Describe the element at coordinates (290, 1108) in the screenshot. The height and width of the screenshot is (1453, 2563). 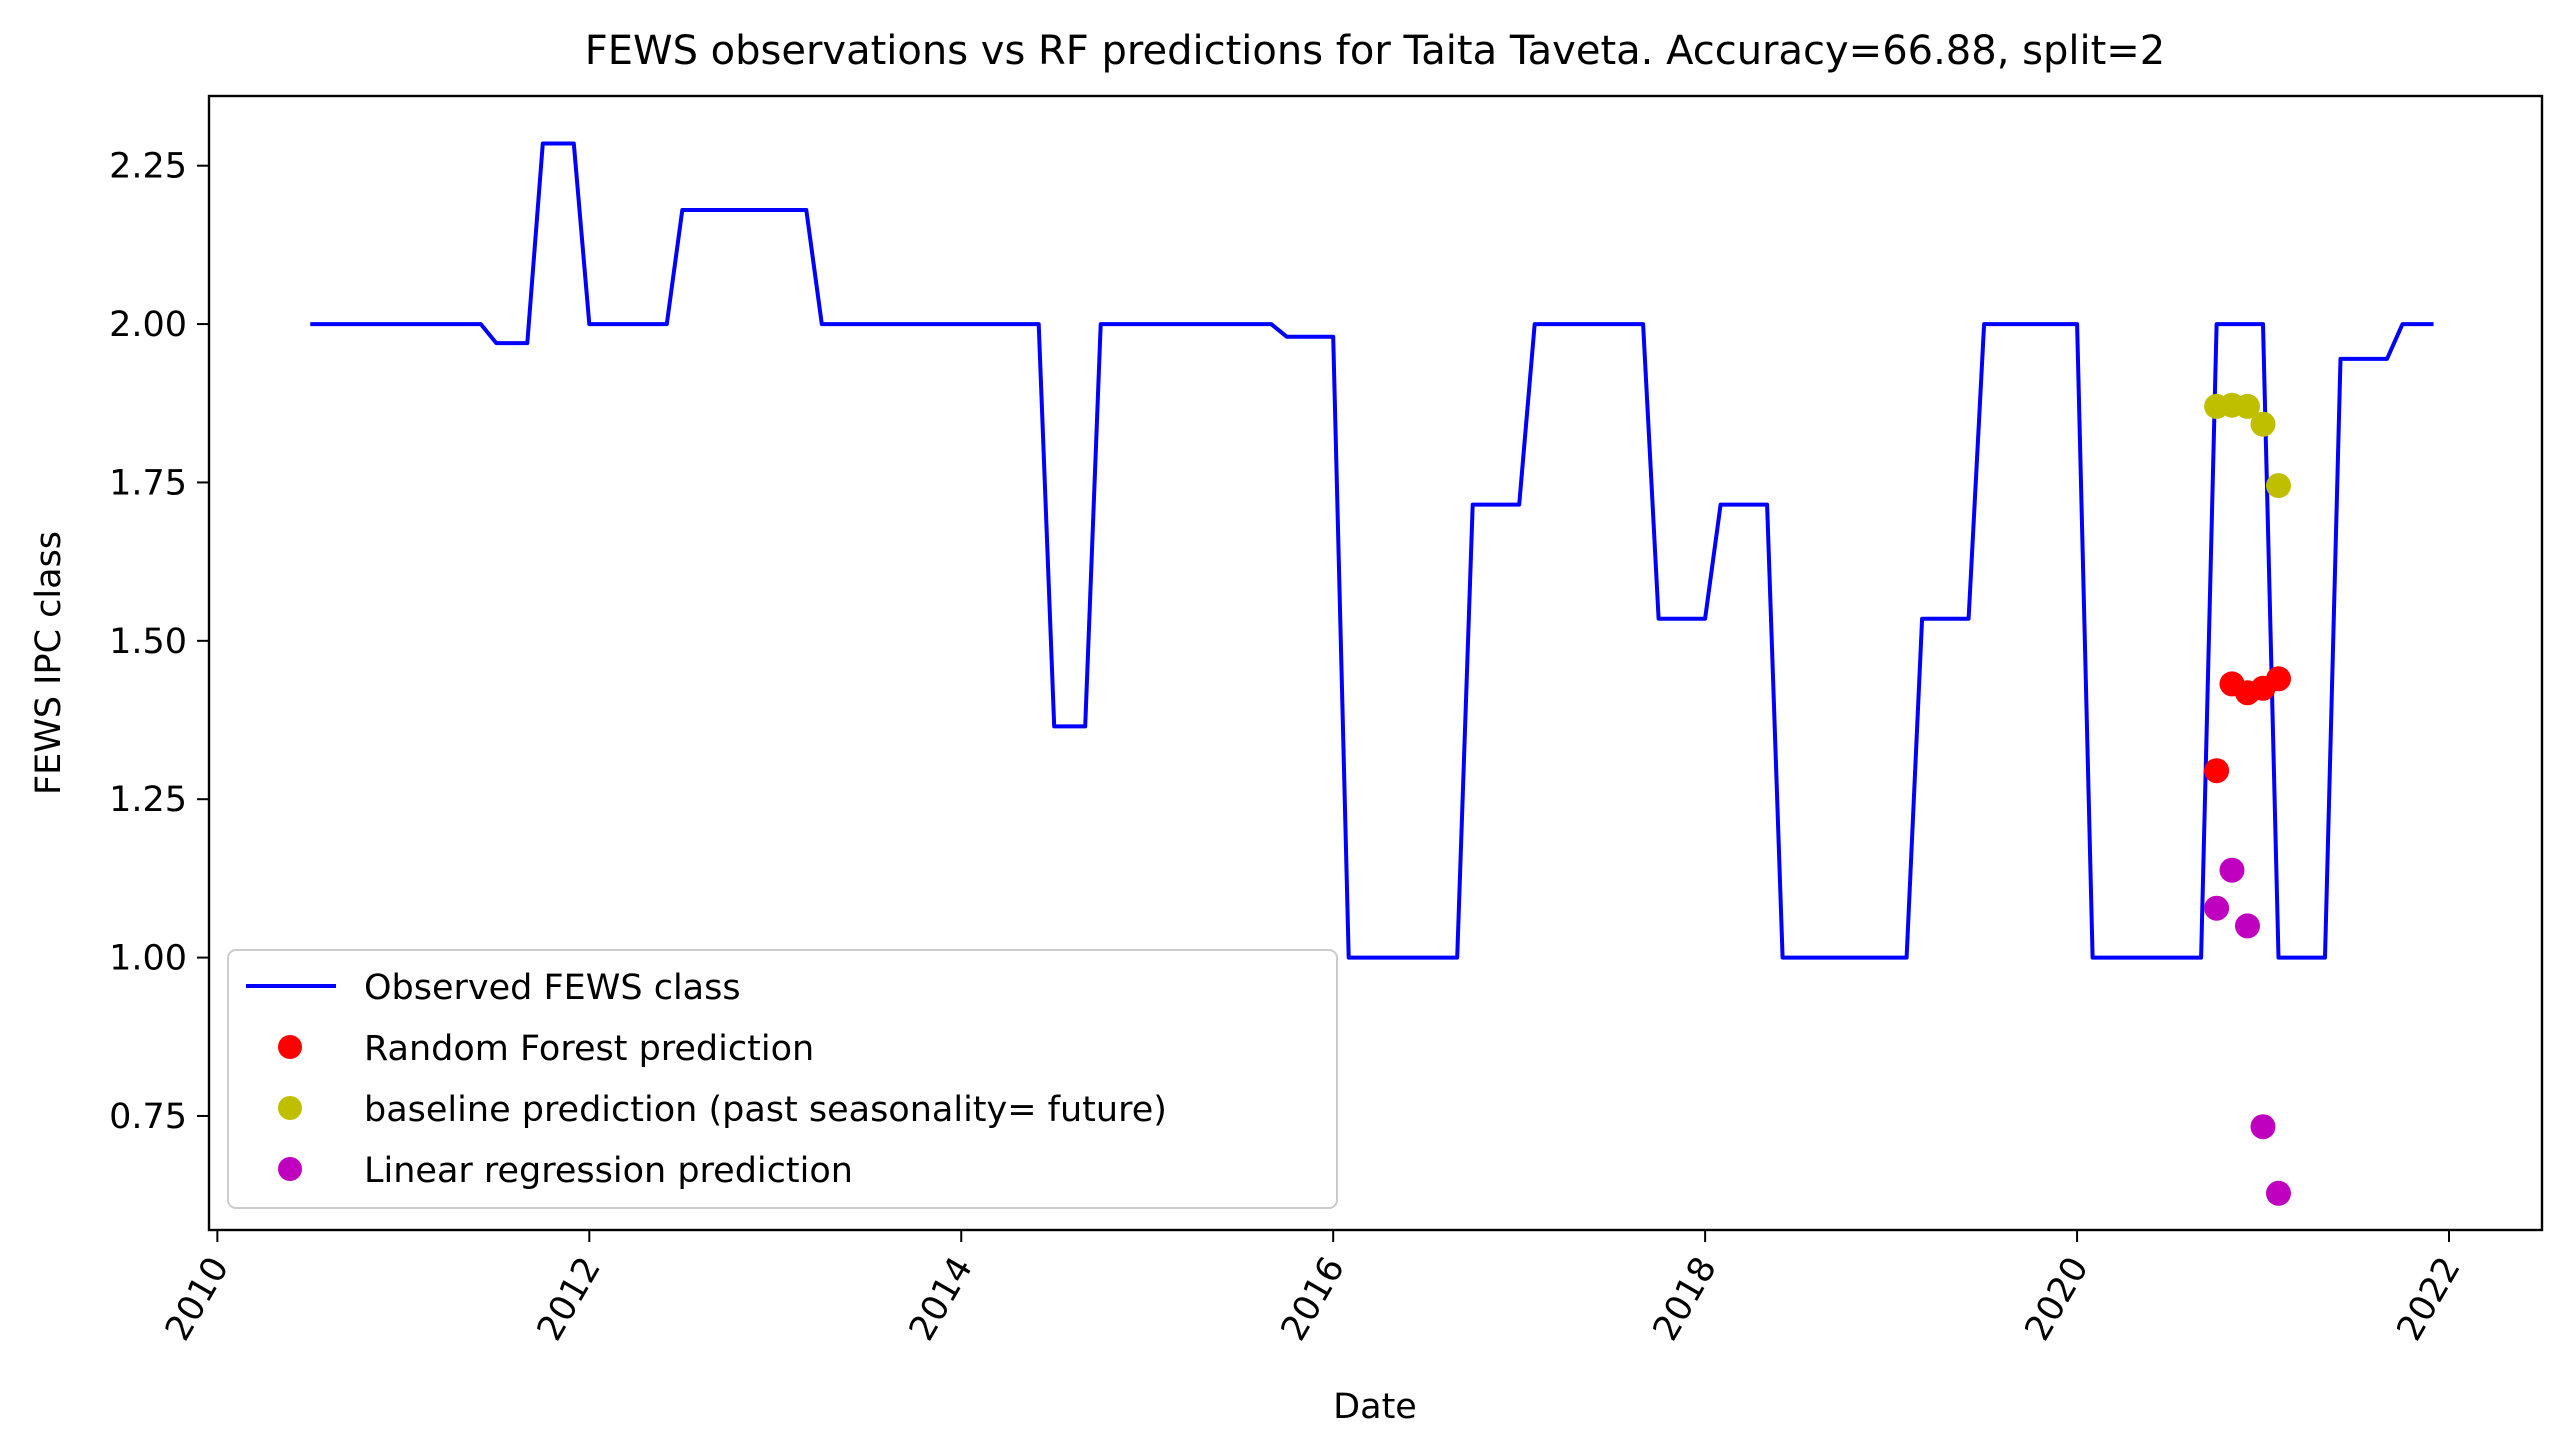
I see `legend-baseline-swatch` at that location.